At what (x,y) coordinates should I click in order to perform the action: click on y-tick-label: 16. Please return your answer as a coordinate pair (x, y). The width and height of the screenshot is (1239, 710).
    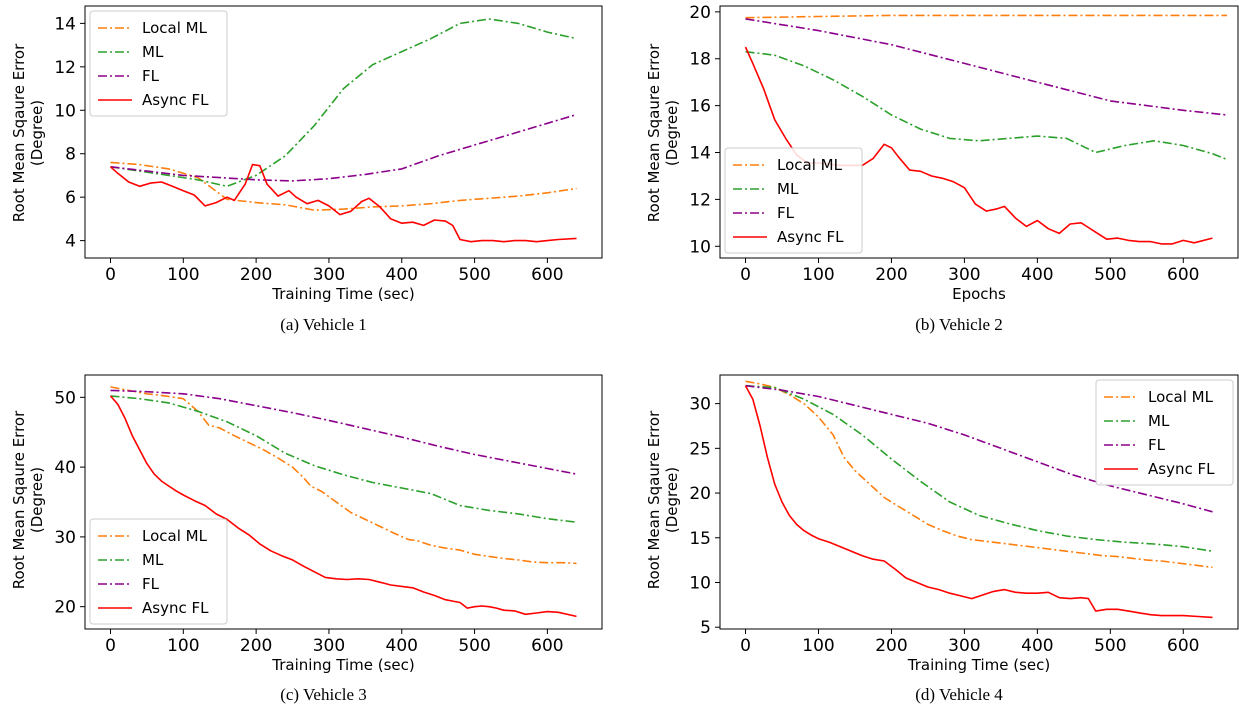
    Looking at the image, I should click on (700, 107).